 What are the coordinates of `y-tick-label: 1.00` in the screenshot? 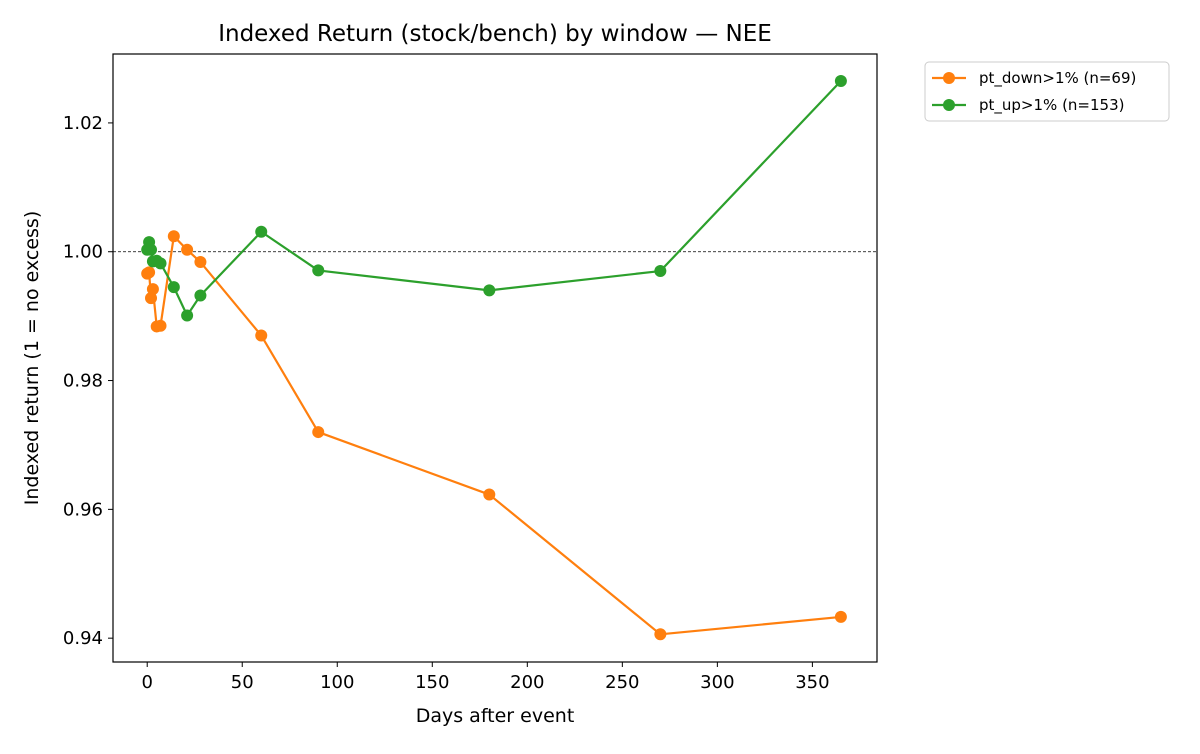 It's located at (83, 252).